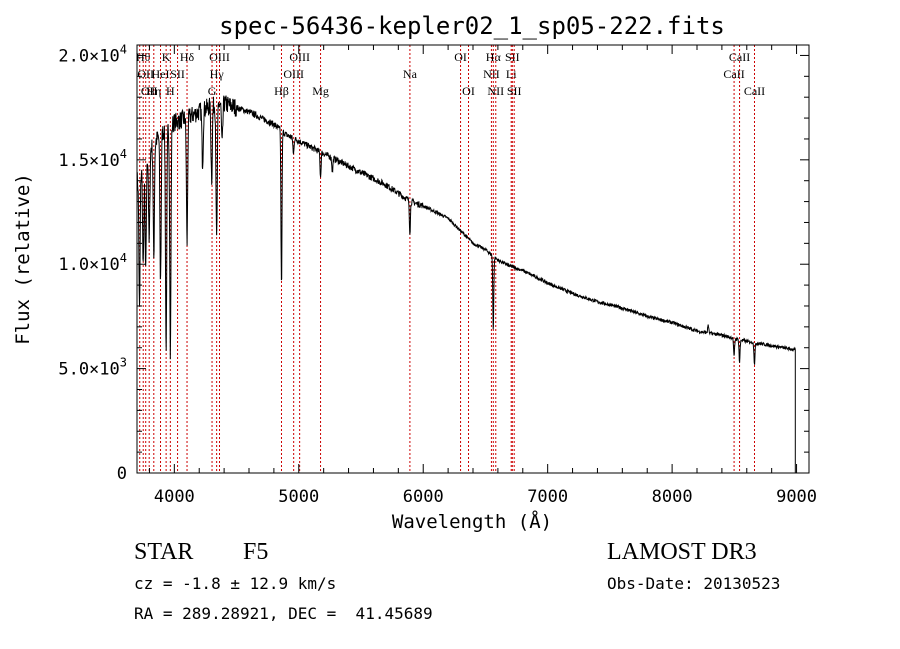 This screenshot has width=900, height=649. I want to click on chart-title: spec-56436-kepler02_1_sp05-222.fits, so click(472, 26).